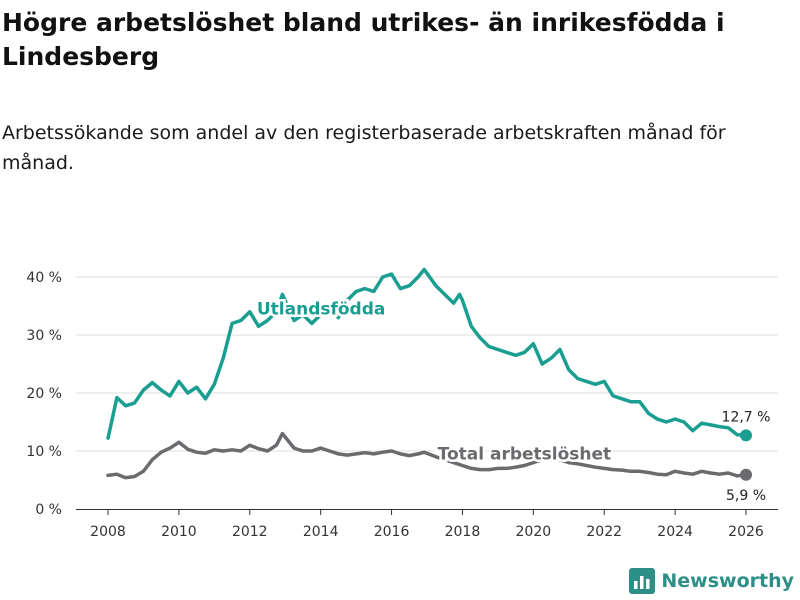 The image size is (800, 600). I want to click on end-point-total-arbetsloshet, so click(746, 474).